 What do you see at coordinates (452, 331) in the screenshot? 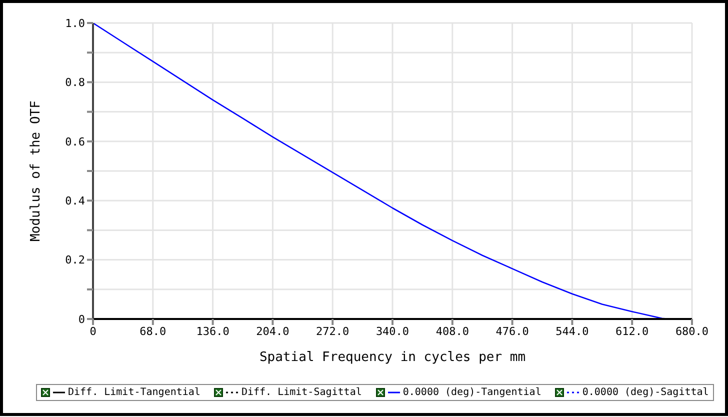
I see `x-tick-label: 408.0` at bounding box center [452, 331].